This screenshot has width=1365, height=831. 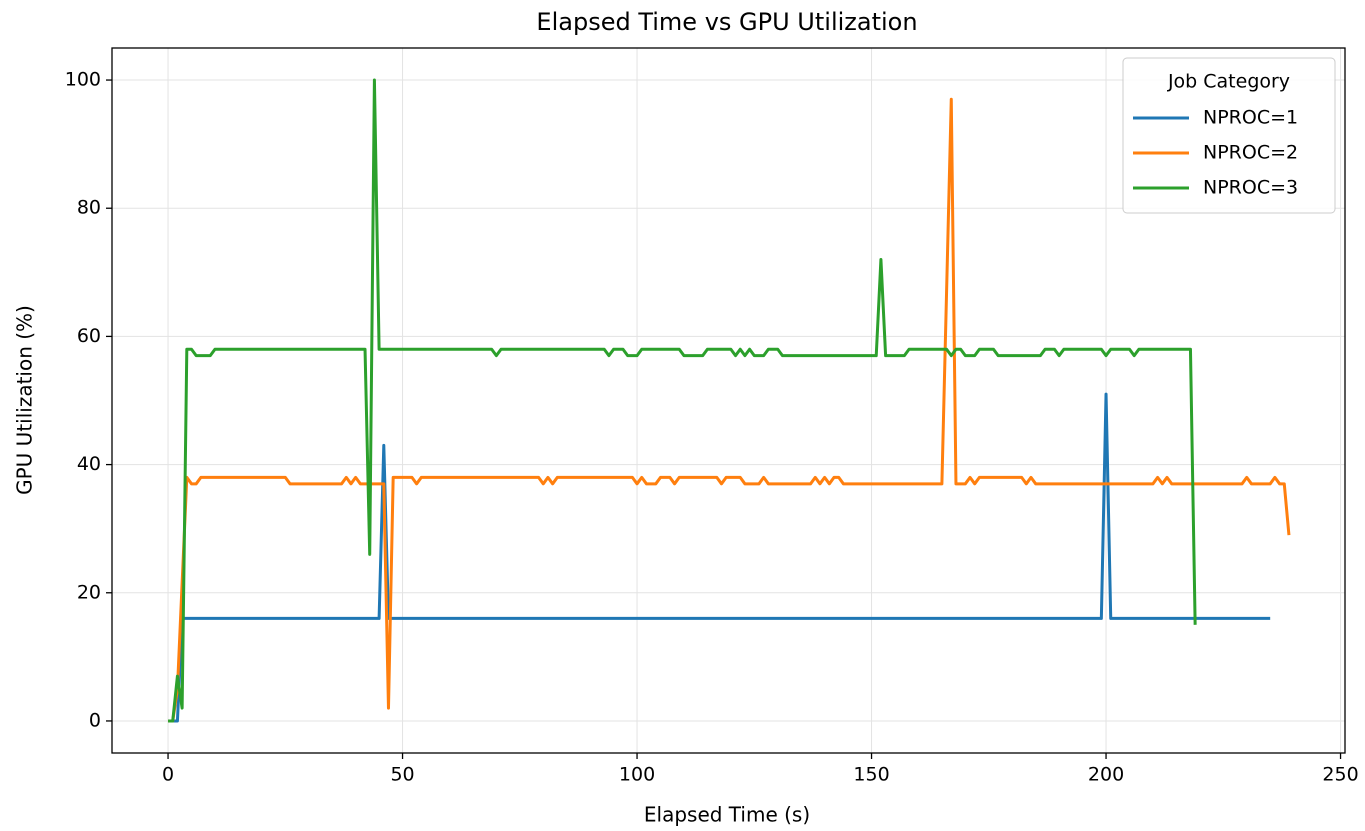 What do you see at coordinates (637, 775) in the screenshot?
I see `x-tick-label: 100` at bounding box center [637, 775].